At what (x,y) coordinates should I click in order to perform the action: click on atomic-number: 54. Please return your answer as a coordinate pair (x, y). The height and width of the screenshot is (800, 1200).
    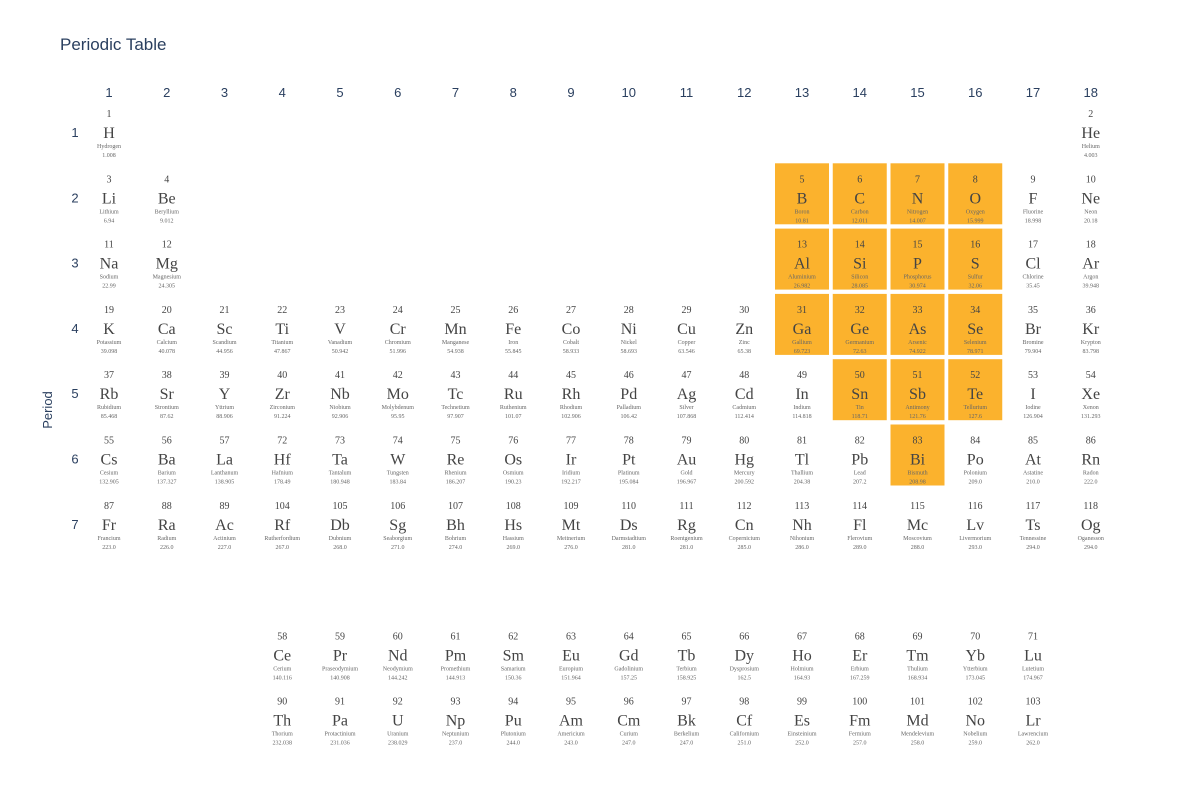
    Looking at the image, I should click on (1091, 375).